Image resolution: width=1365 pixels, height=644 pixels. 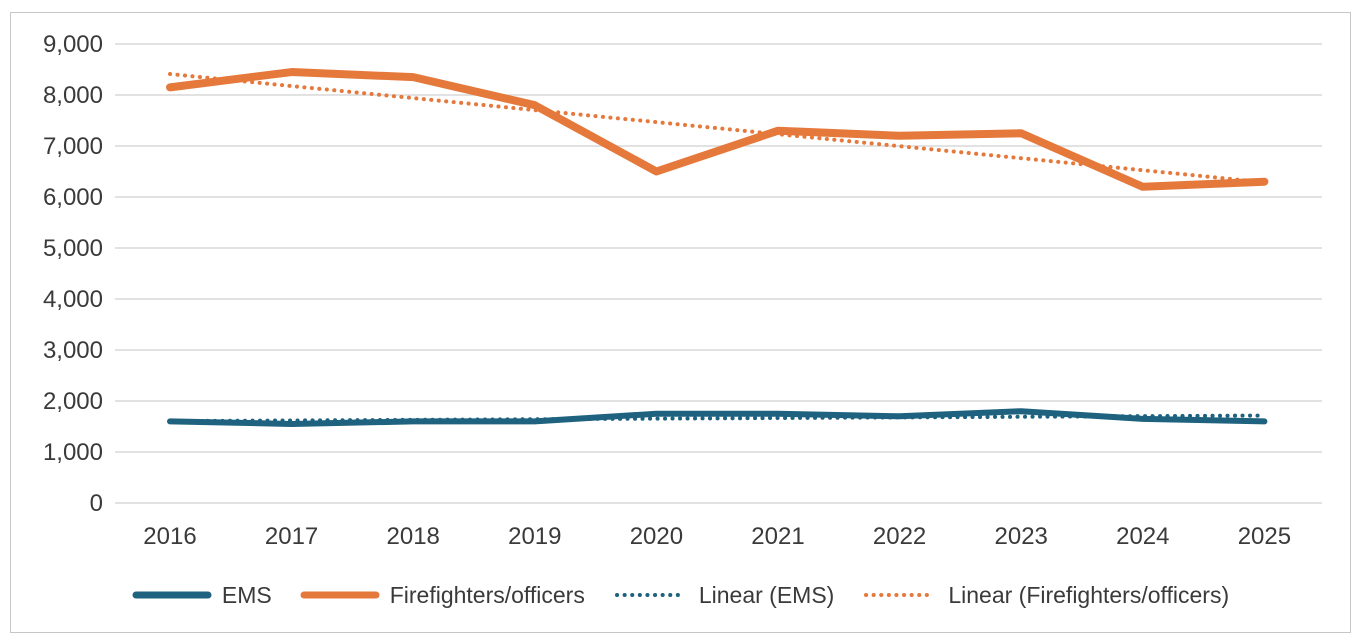 I want to click on x-tick-label: 2021, so click(x=777, y=536).